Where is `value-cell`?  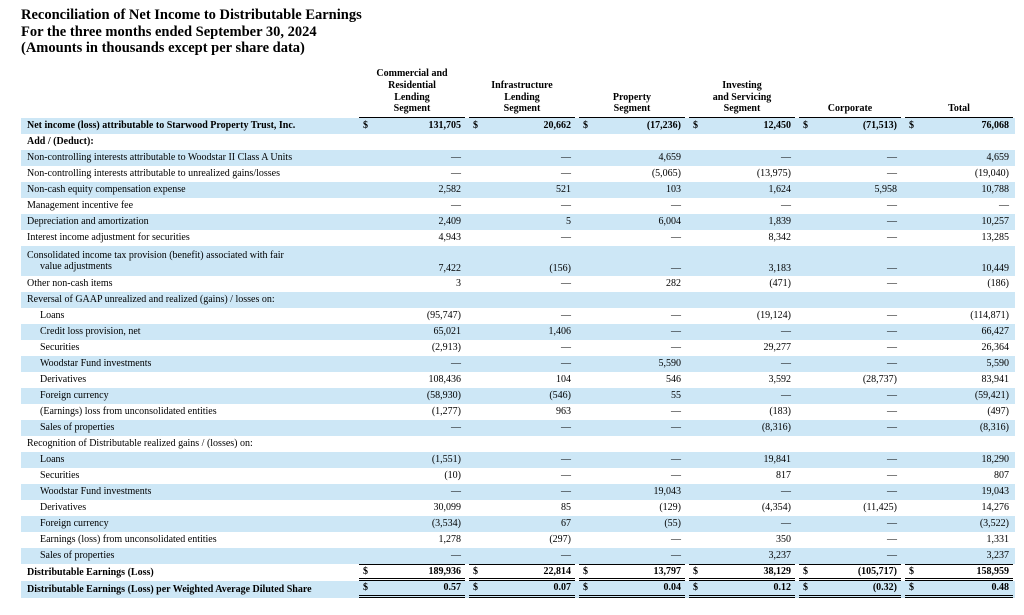
value-cell is located at coordinates (959, 299).